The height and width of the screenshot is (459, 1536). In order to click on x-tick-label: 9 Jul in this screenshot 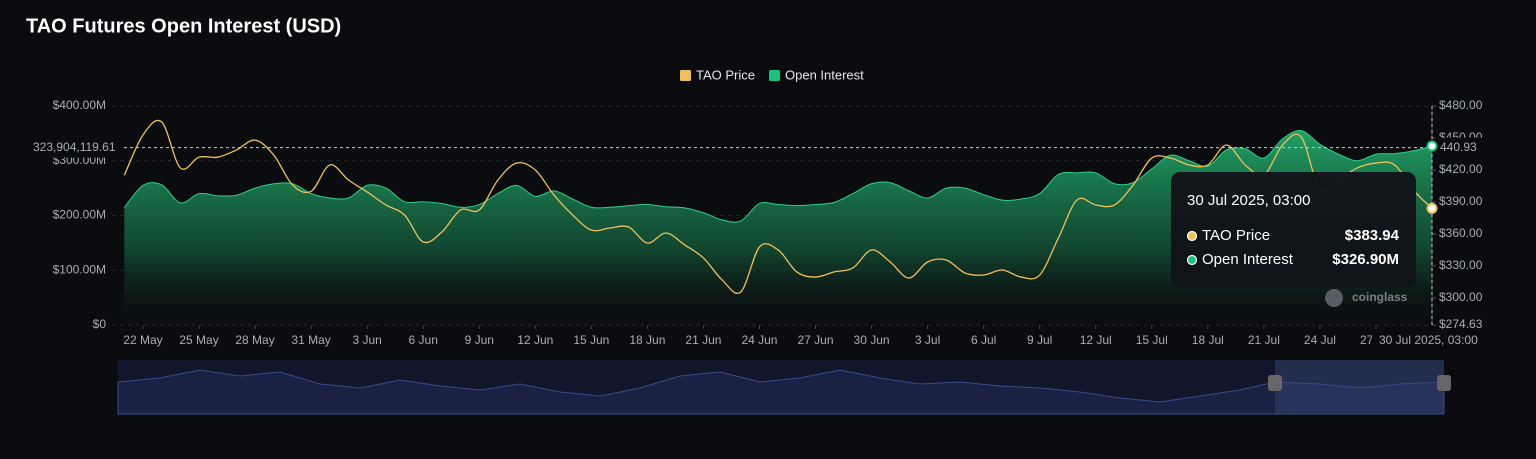, I will do `click(1039, 340)`.